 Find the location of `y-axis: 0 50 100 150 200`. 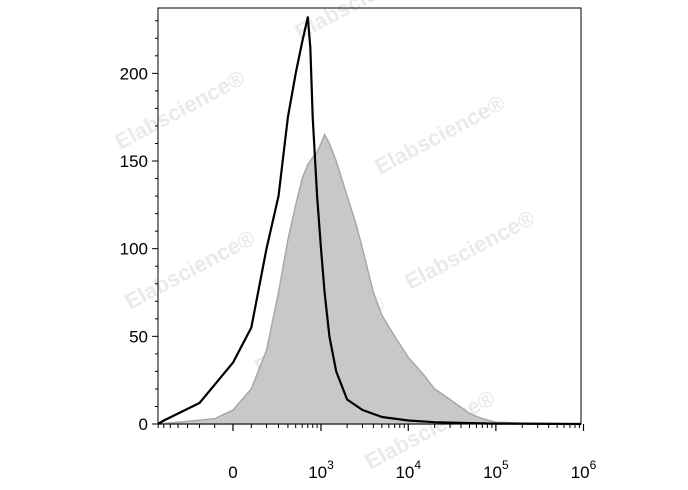

y-axis: 0 50 100 150 200 is located at coordinates (139, 227).